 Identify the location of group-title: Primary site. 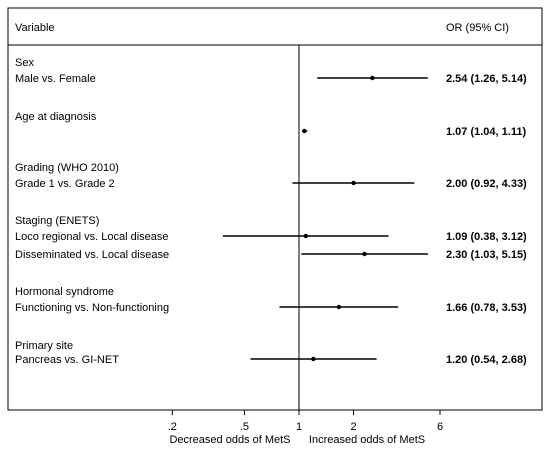
(44, 346).